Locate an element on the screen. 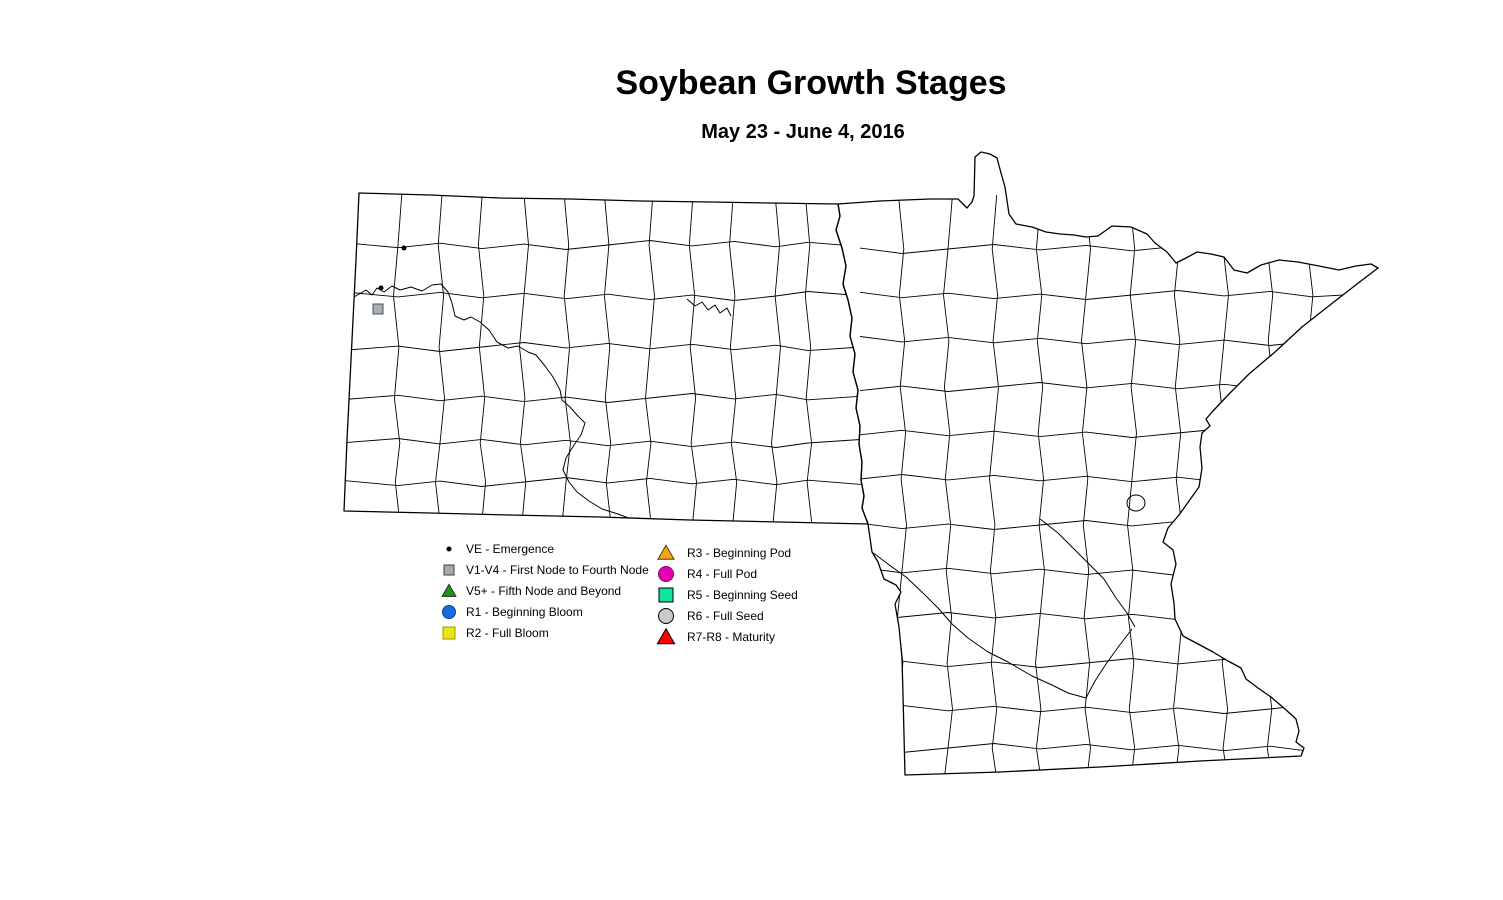 This screenshot has height=900, width=1503. legend-item-r2: R2 - Full Bloom is located at coordinates (542, 632).